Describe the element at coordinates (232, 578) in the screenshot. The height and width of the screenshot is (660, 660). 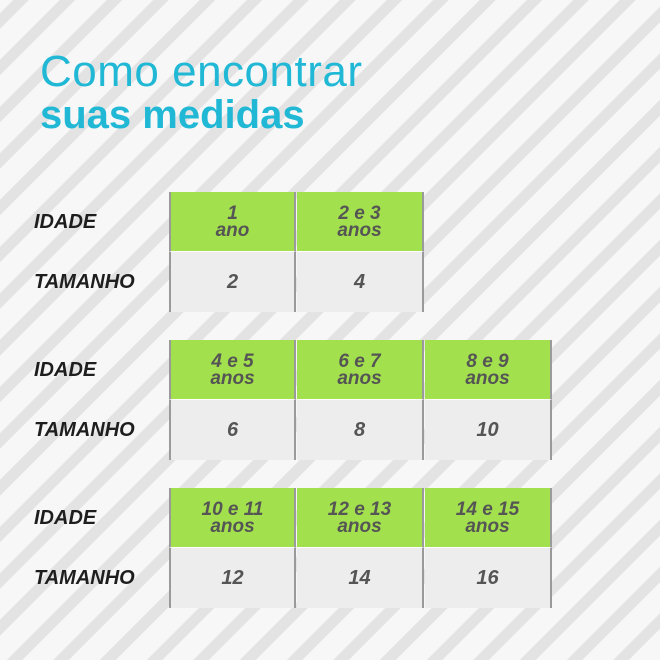
I see `size-cell: 12` at that location.